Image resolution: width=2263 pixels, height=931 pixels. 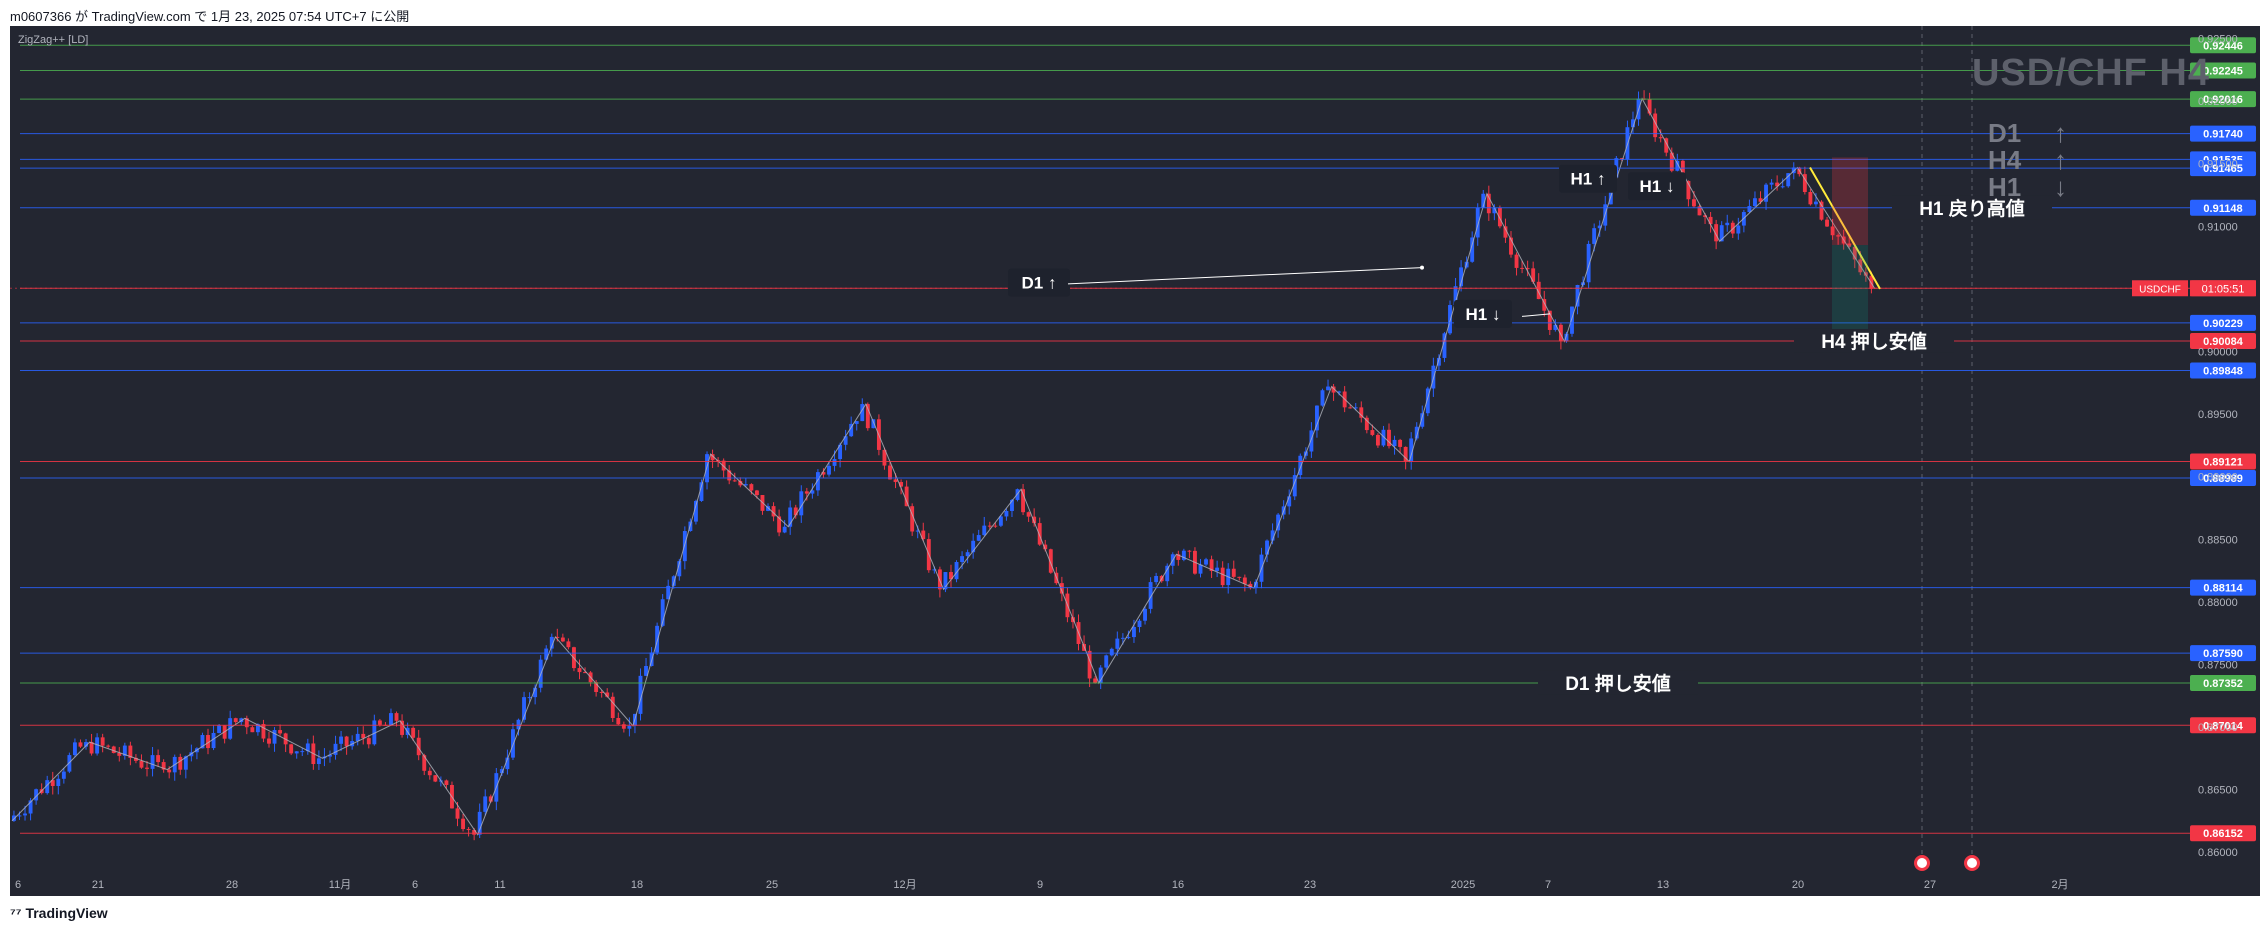 What do you see at coordinates (340, 885) in the screenshot?
I see `x-tick-label: 11月` at bounding box center [340, 885].